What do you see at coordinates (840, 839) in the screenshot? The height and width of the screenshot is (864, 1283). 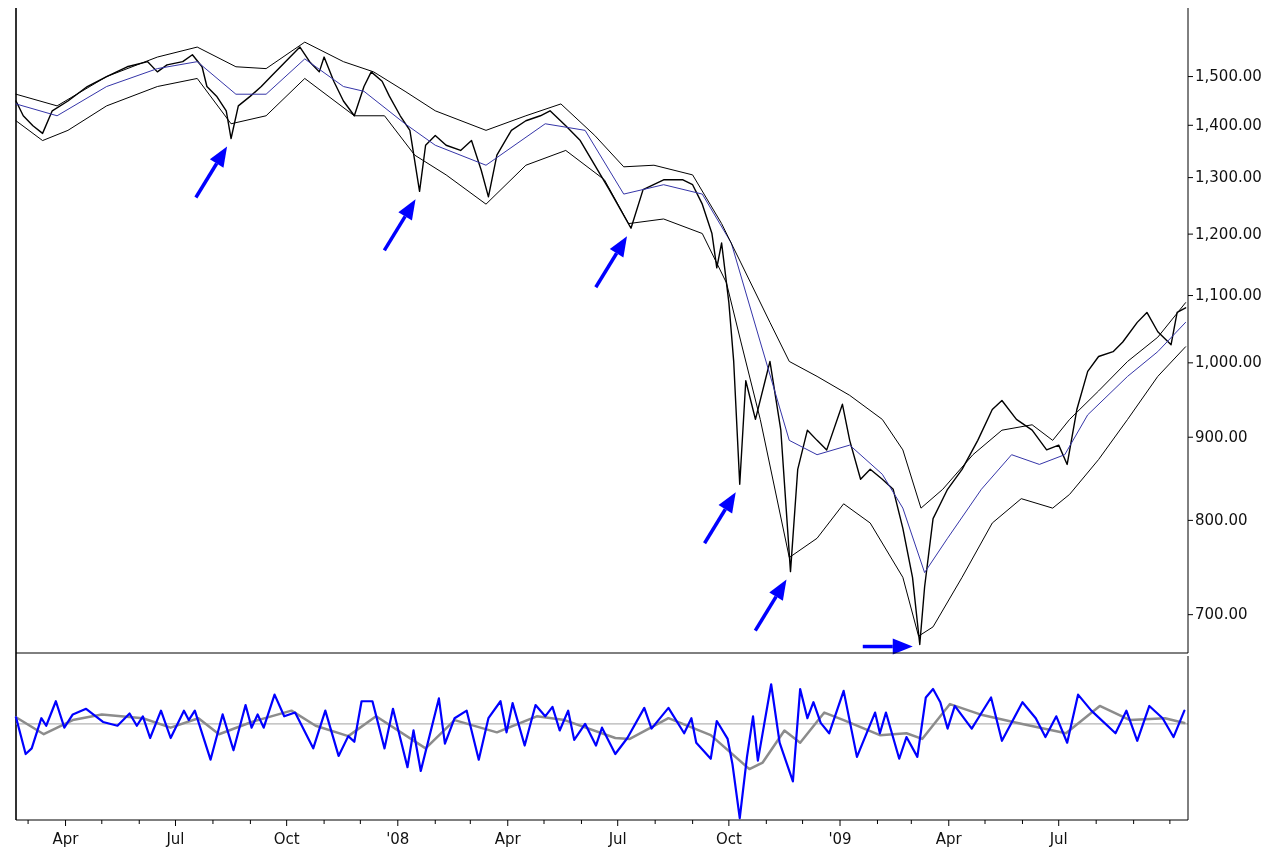 I see `x-tick-label: '09` at bounding box center [840, 839].